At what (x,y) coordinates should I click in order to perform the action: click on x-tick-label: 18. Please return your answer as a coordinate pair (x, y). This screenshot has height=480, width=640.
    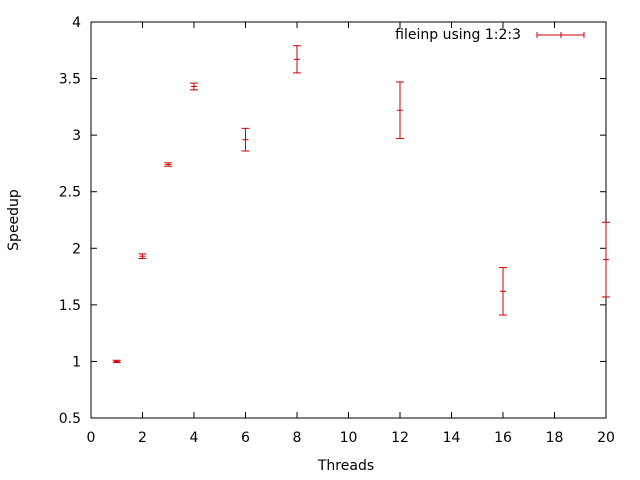
    Looking at the image, I should click on (555, 438).